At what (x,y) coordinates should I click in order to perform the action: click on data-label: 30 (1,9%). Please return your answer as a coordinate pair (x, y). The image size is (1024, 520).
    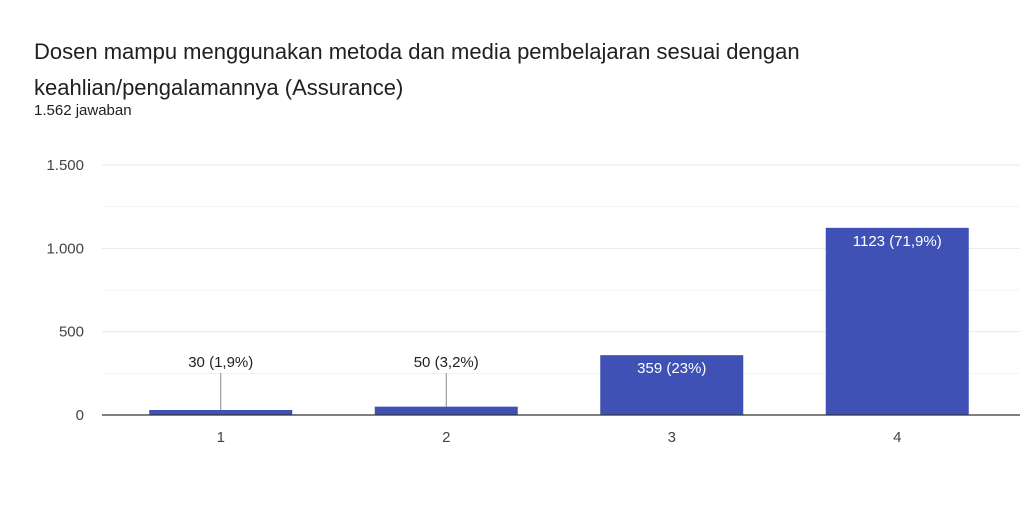
    Looking at the image, I should click on (220, 362).